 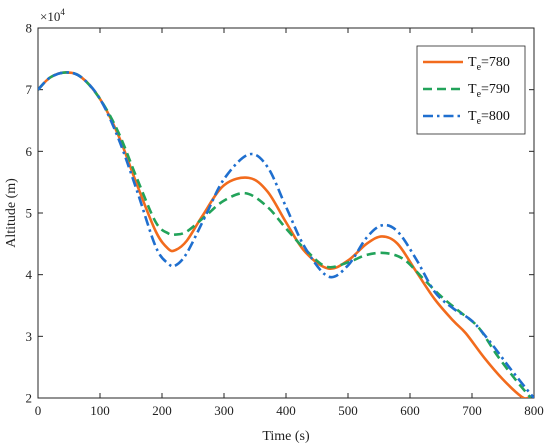 I want to click on x-tick-label: 400, so click(x=286, y=410).